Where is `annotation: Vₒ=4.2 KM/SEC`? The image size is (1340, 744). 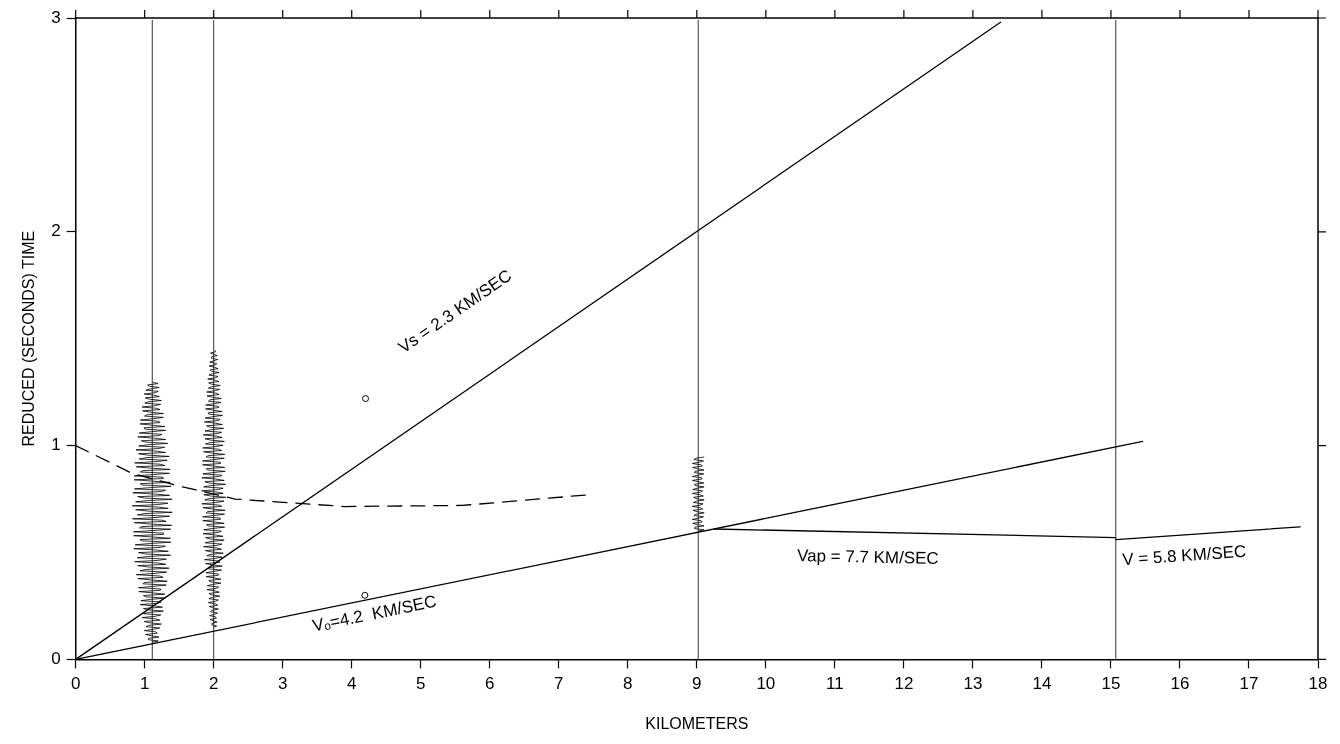
annotation: Vₒ=4.2 KM/SEC is located at coordinates (374, 613).